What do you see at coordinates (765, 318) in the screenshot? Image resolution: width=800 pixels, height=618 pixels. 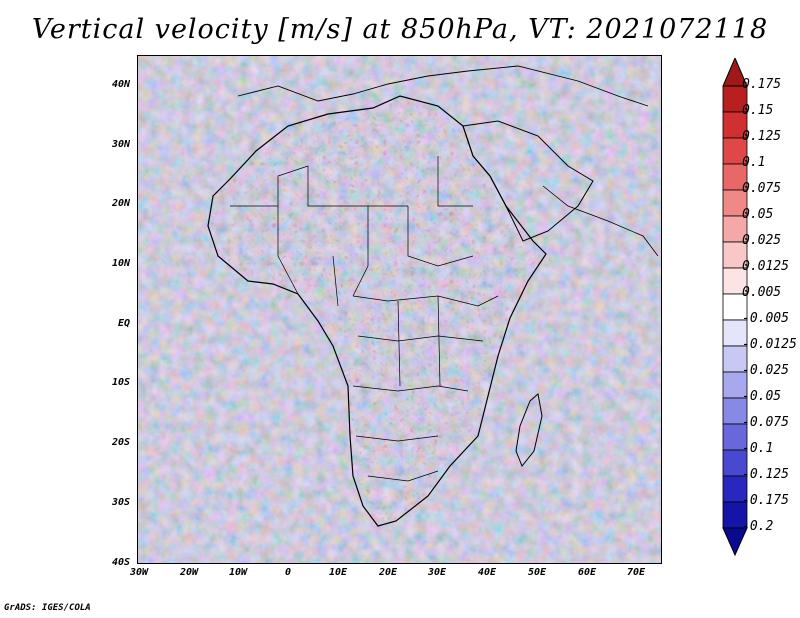 I see `colorbar-level-label: -0.005` at bounding box center [765, 318].